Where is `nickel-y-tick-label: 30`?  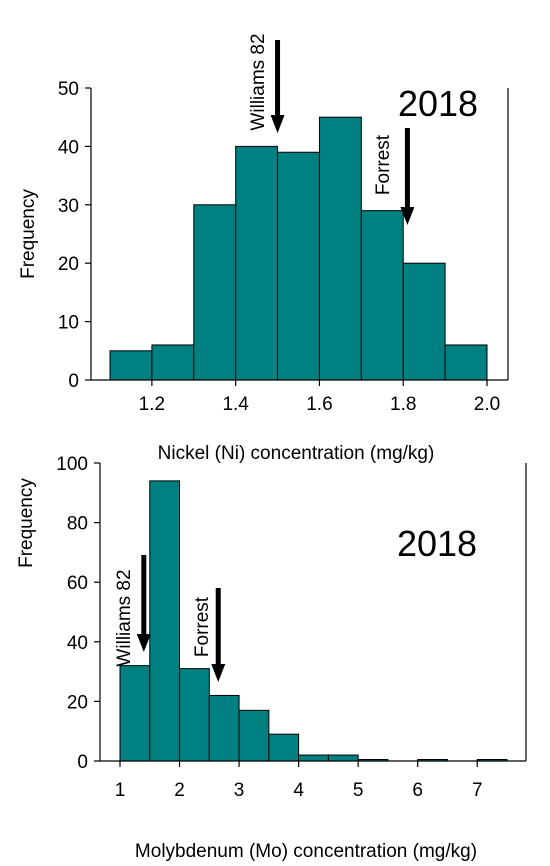
nickel-y-tick-label: 30 is located at coordinates (68, 206).